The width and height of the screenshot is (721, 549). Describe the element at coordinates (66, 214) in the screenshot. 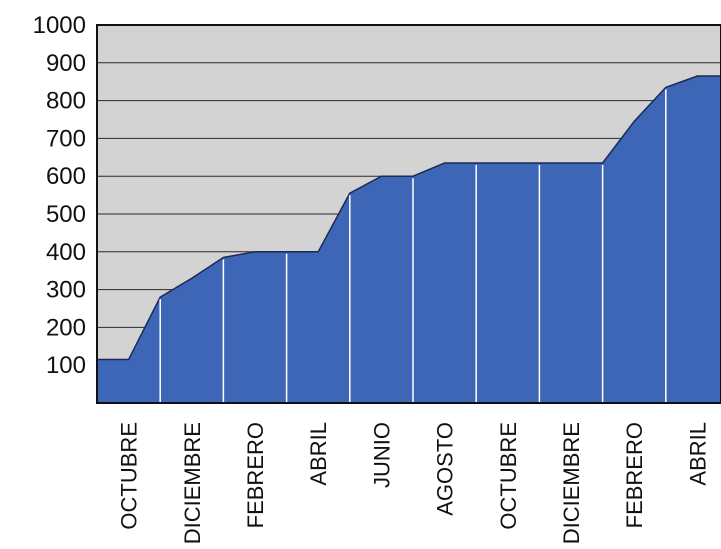

I see `y-tick-label: 500` at that location.